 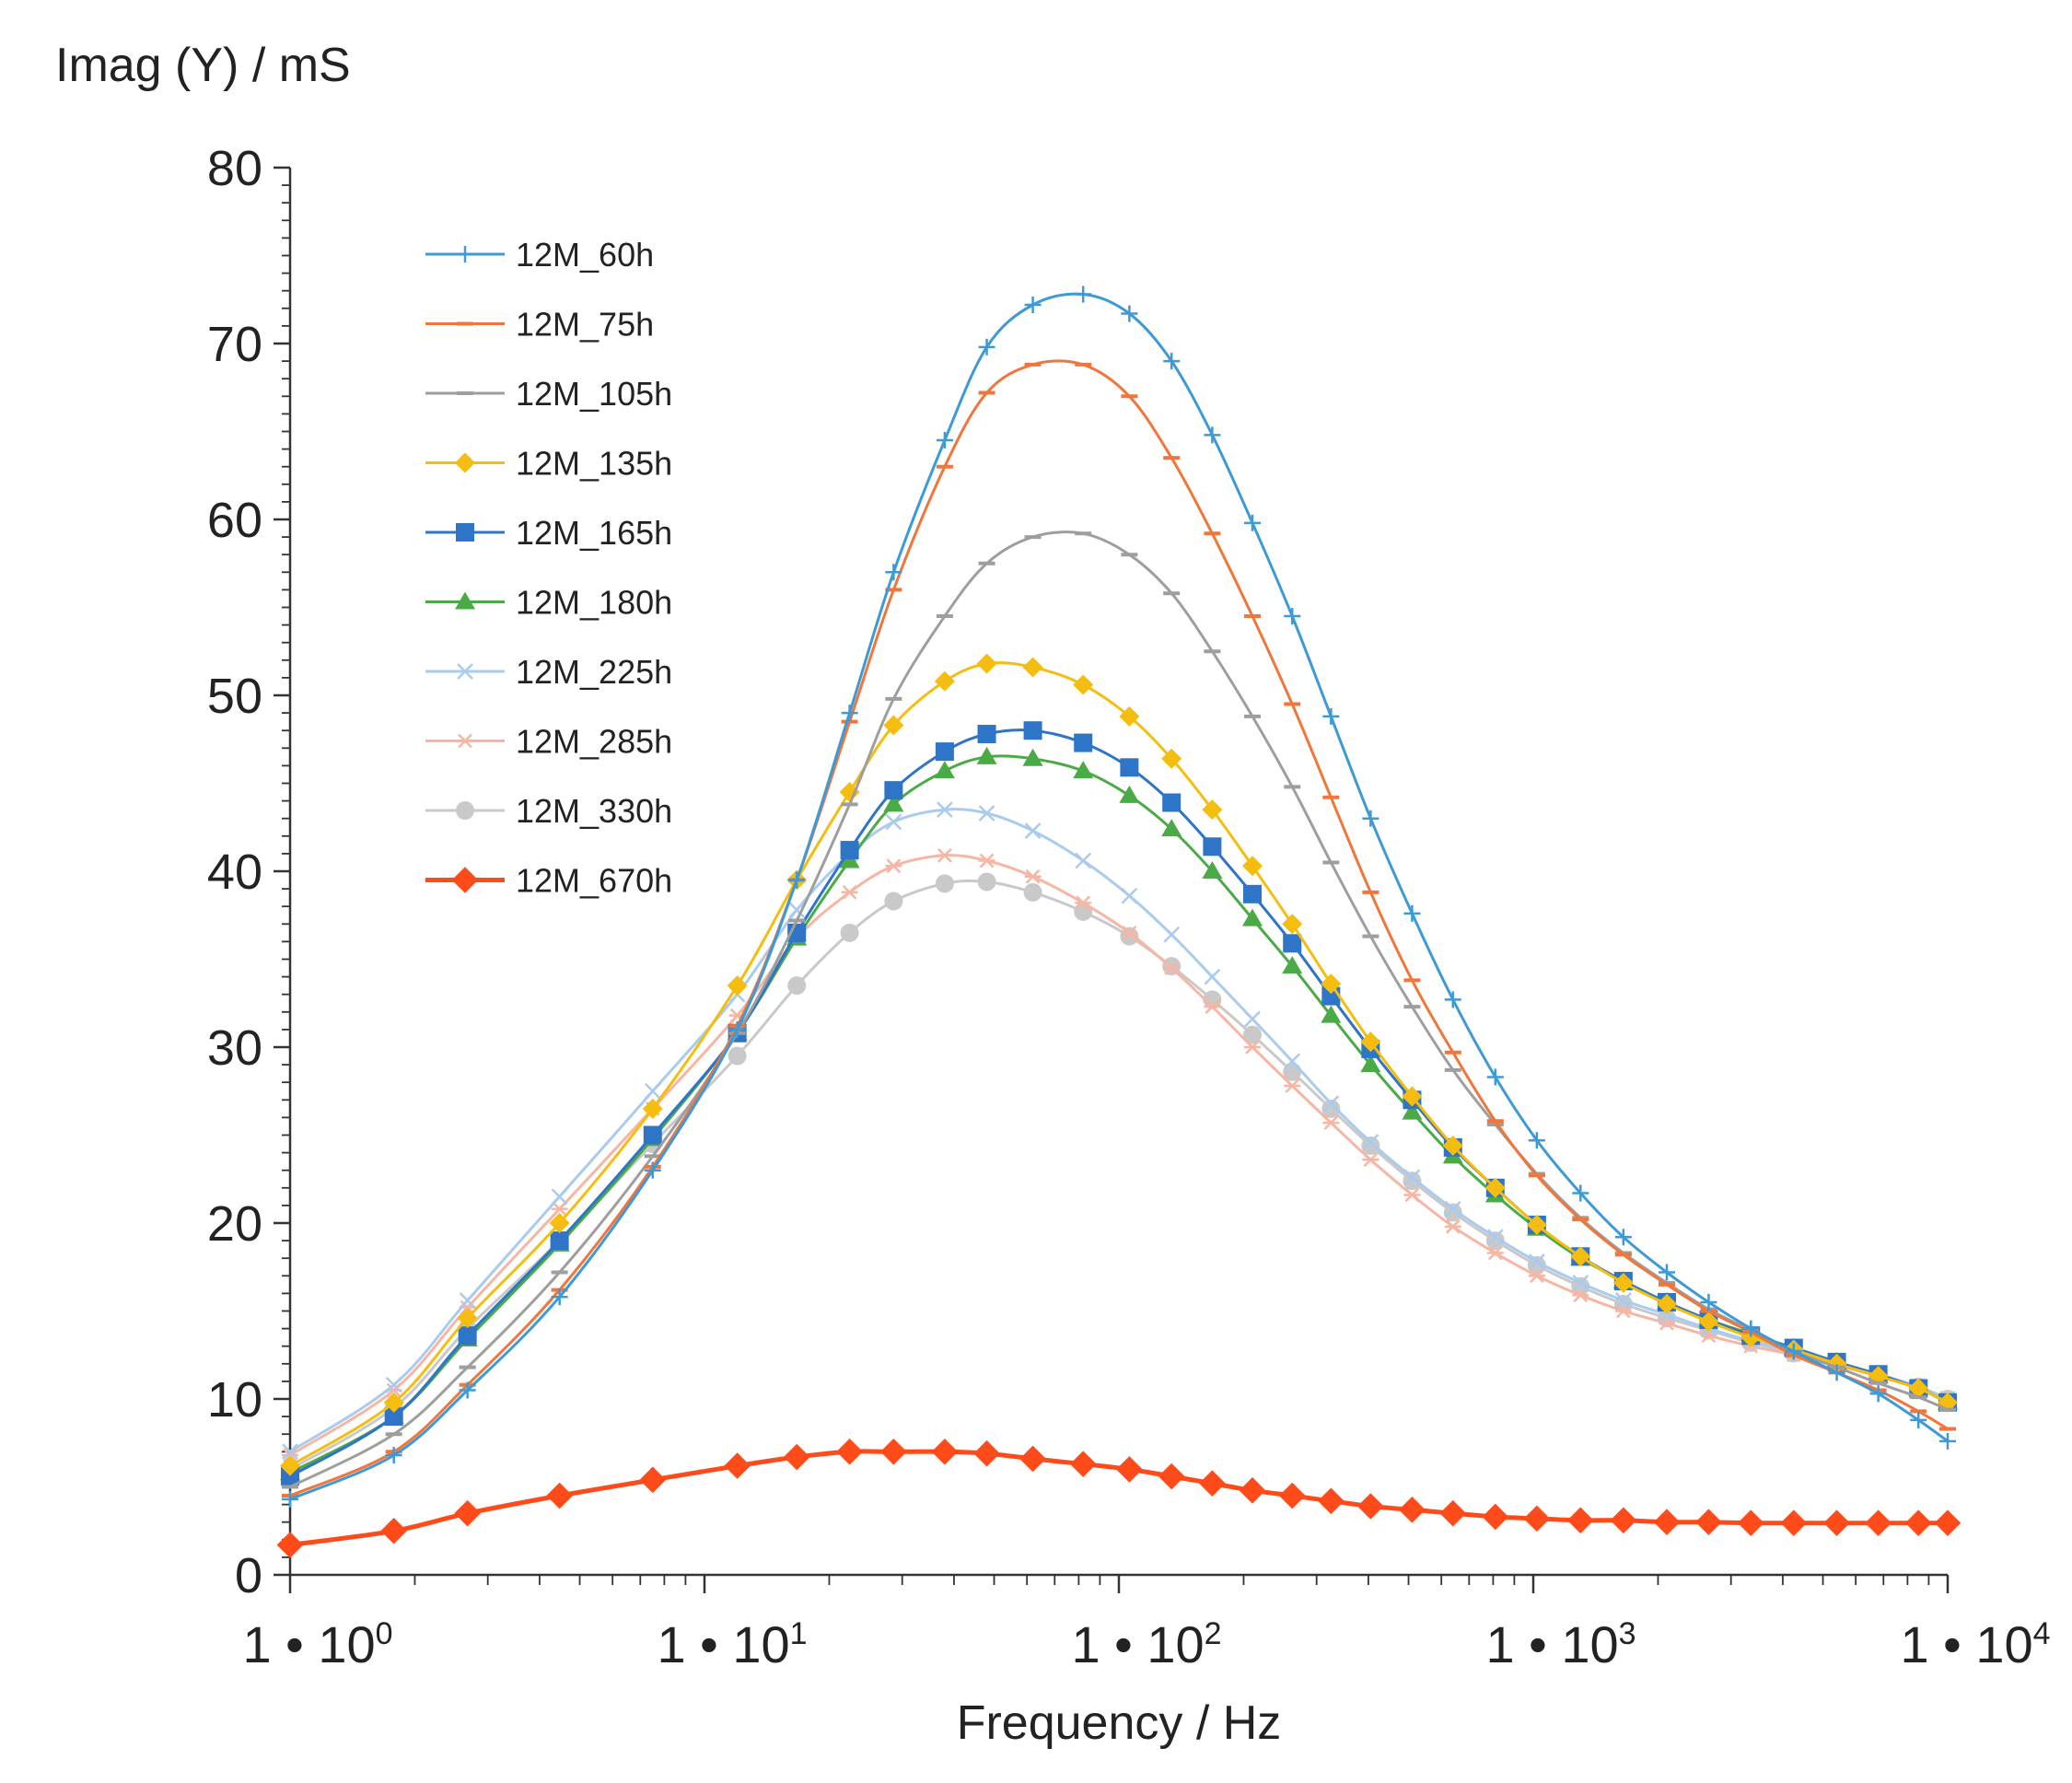 What do you see at coordinates (548, 811) in the screenshot?
I see `legend-item: 12M_330h` at bounding box center [548, 811].